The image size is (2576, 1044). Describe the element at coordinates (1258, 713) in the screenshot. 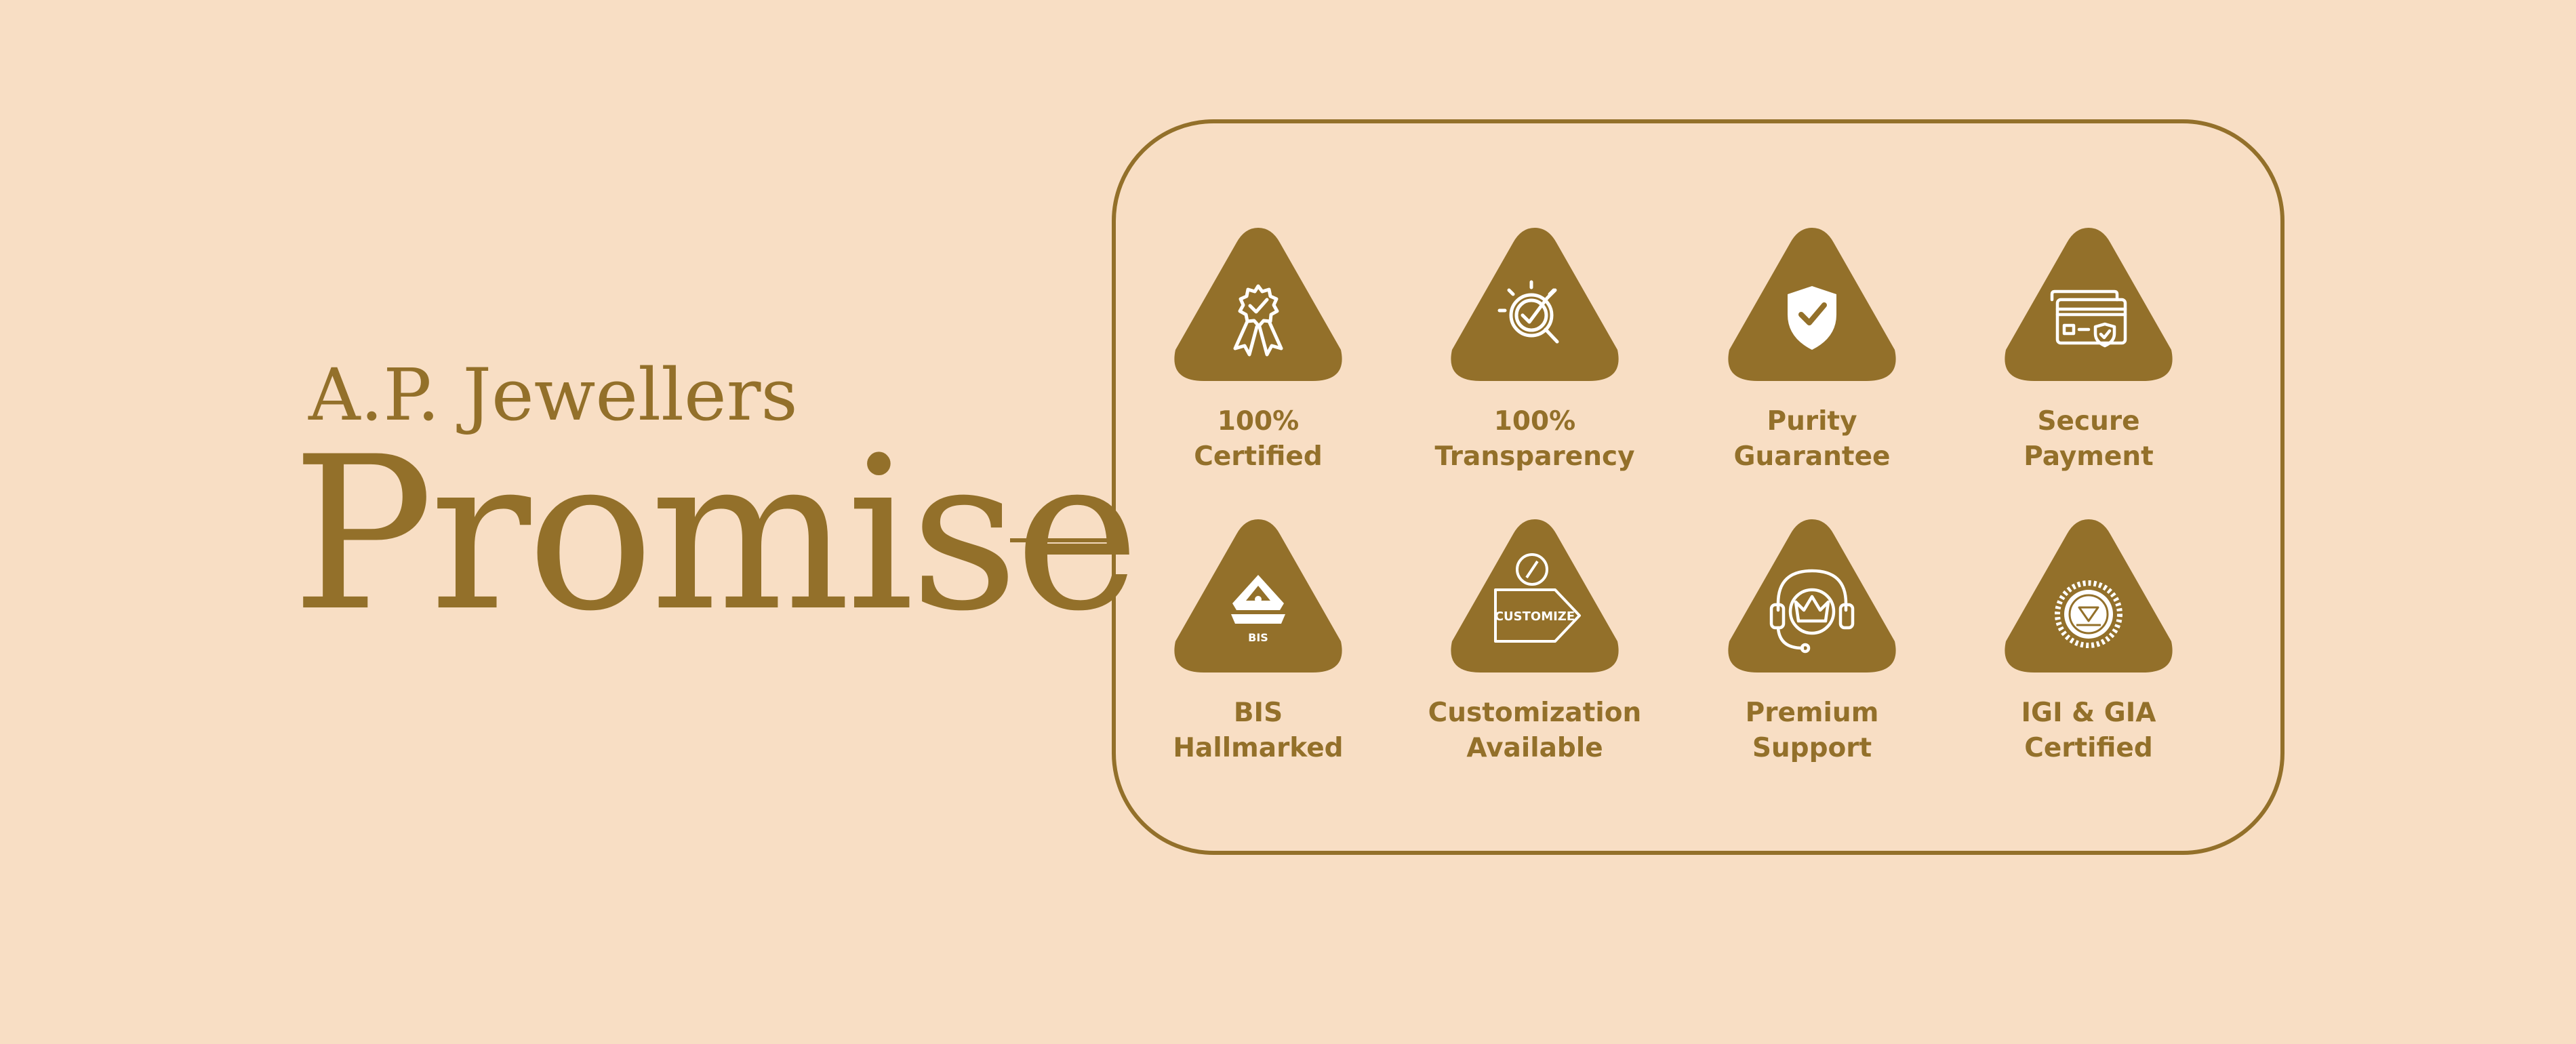

I see `feature-label-line: BIS` at that location.